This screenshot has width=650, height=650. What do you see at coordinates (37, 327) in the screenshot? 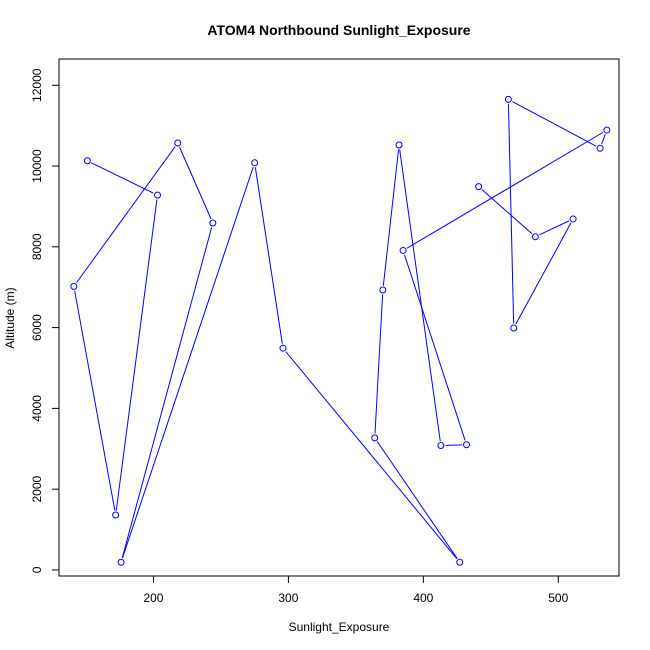
I see `y-tick-label: 6000` at bounding box center [37, 327].